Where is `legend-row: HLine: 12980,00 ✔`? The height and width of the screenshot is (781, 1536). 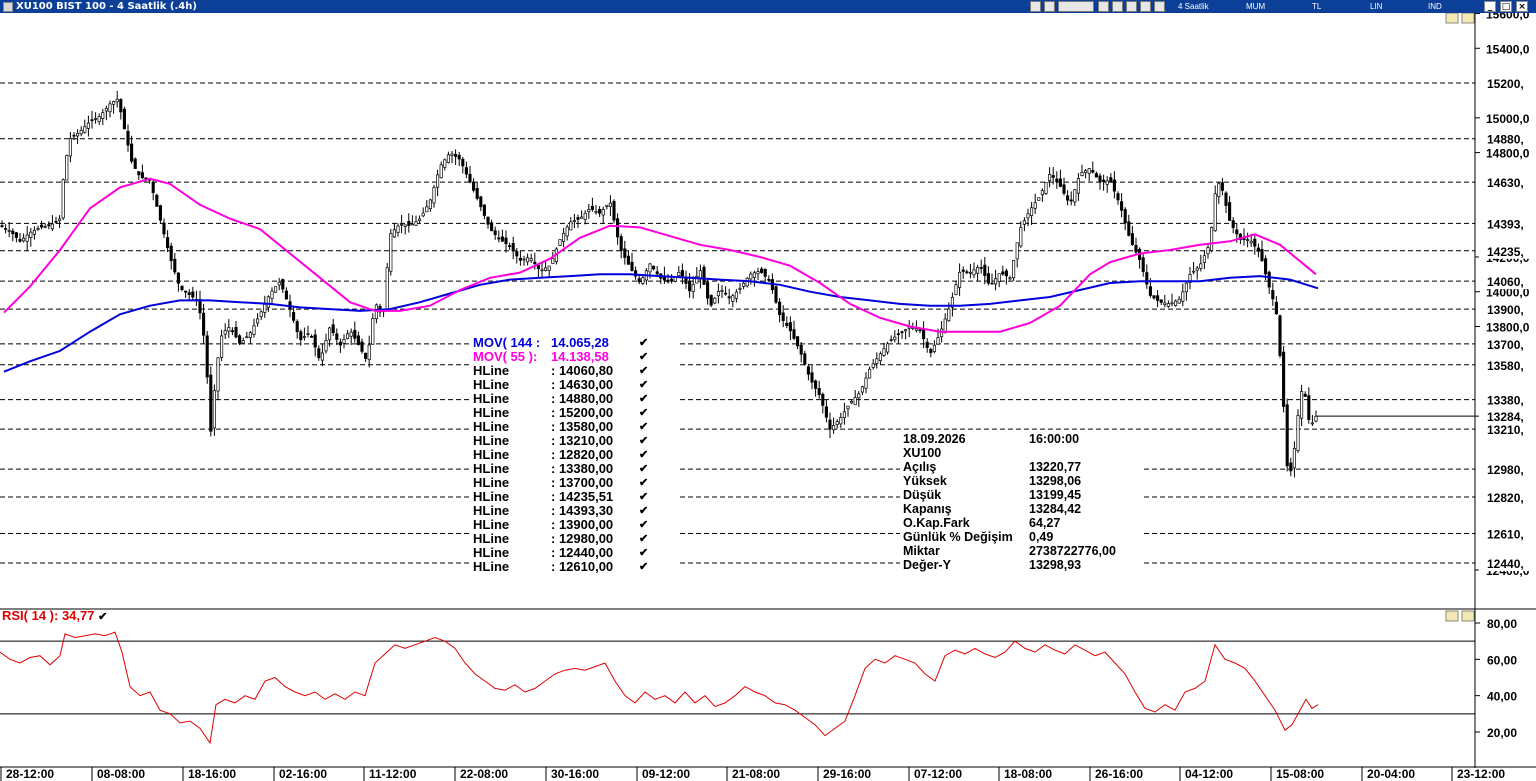 legend-row: HLine: 12980,00 ✔ is located at coordinates (561, 539).